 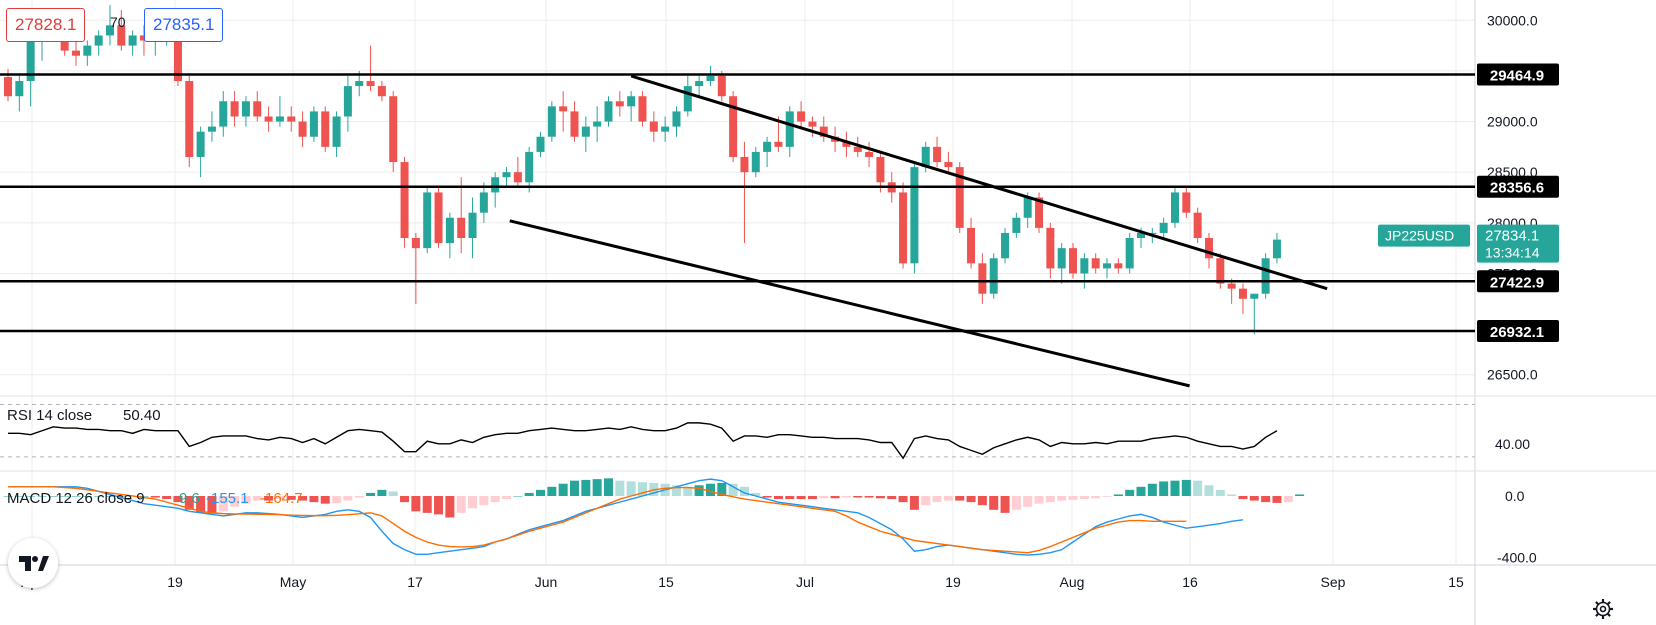 I want to click on macd-line, so click(x=626, y=517).